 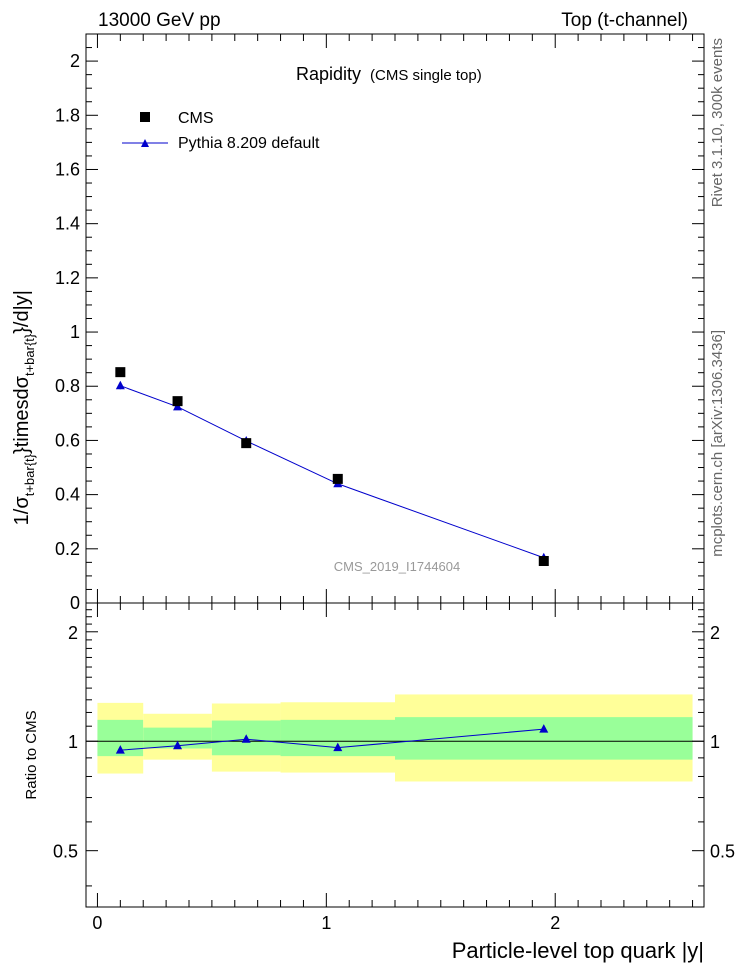 I want to click on pythia-line, so click(x=332, y=472).